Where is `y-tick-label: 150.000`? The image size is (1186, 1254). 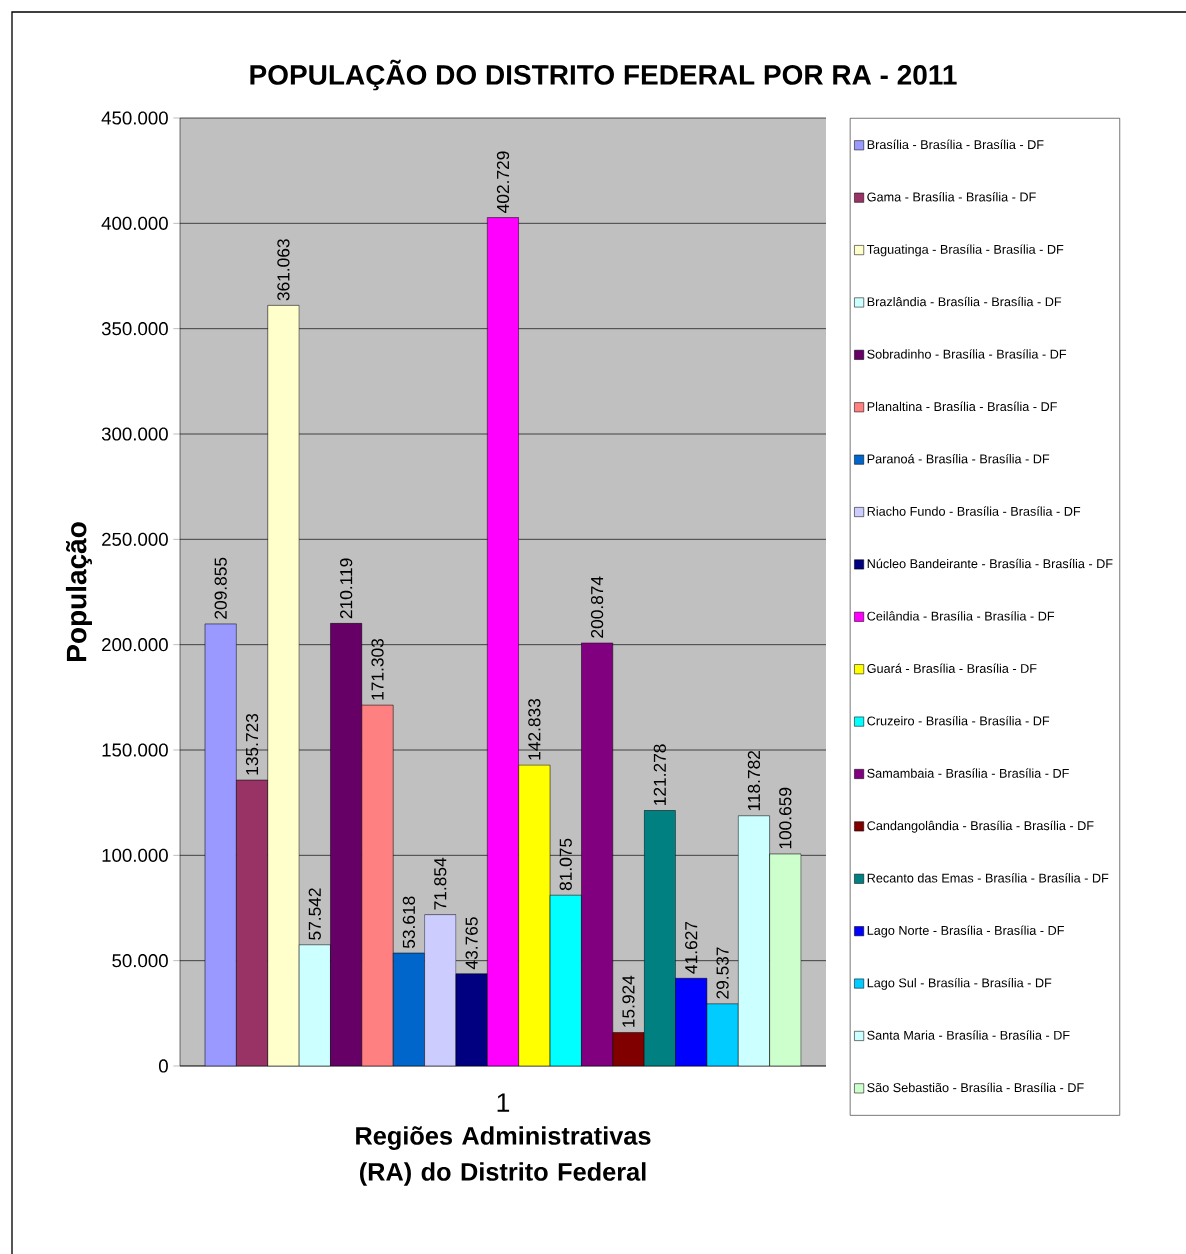
y-tick-label: 150.000 is located at coordinates (135, 750).